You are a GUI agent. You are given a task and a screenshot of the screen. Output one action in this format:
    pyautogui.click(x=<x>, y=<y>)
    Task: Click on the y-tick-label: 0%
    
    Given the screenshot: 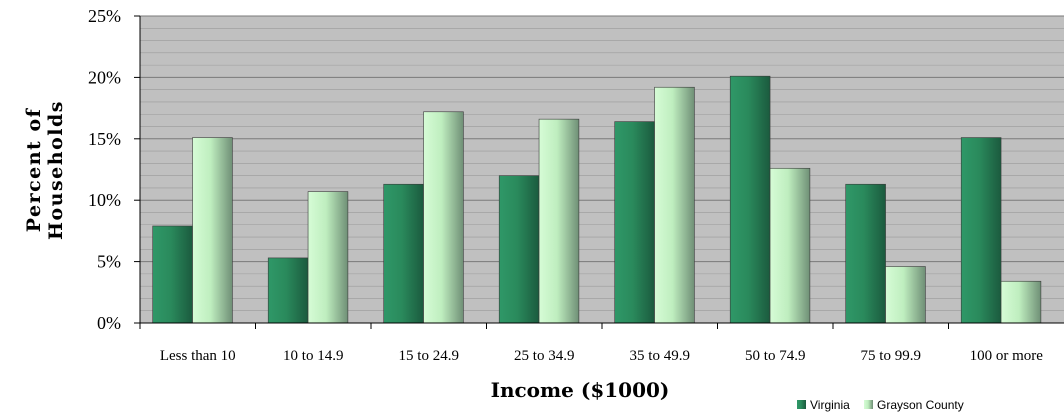 What is the action you would take?
    pyautogui.click(x=109, y=323)
    